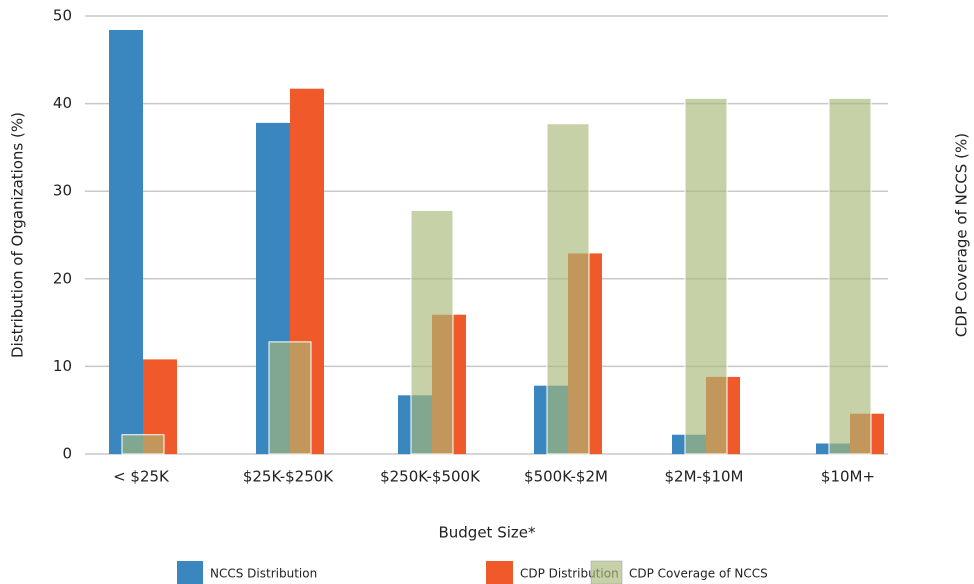 This screenshot has width=974, height=584. I want to click on x-tick-label: < $25K, so click(141, 477).